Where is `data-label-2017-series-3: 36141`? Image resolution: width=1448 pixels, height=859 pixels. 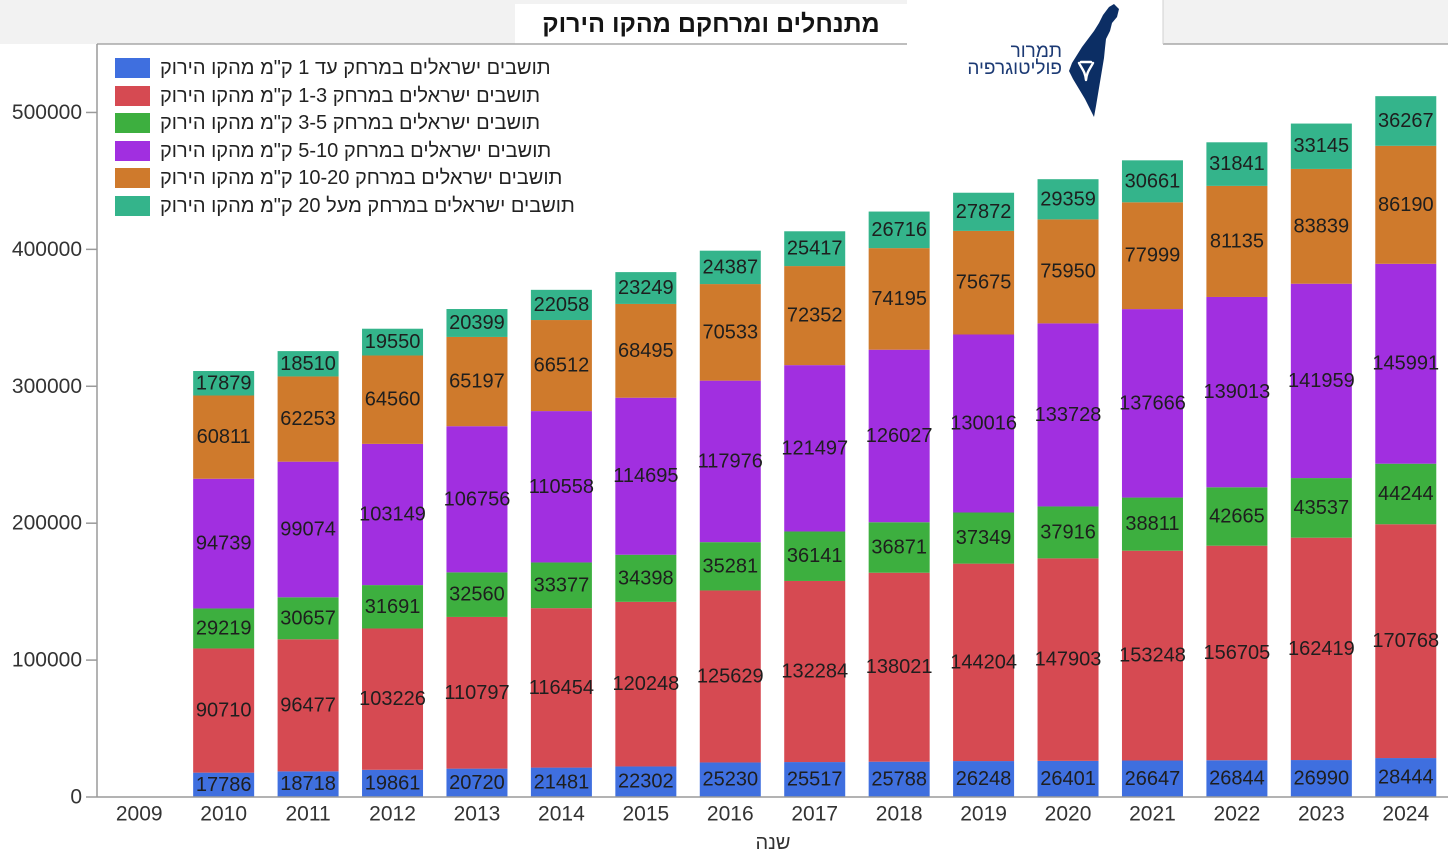
data-label-2017-series-3: 36141 is located at coordinates (815, 556).